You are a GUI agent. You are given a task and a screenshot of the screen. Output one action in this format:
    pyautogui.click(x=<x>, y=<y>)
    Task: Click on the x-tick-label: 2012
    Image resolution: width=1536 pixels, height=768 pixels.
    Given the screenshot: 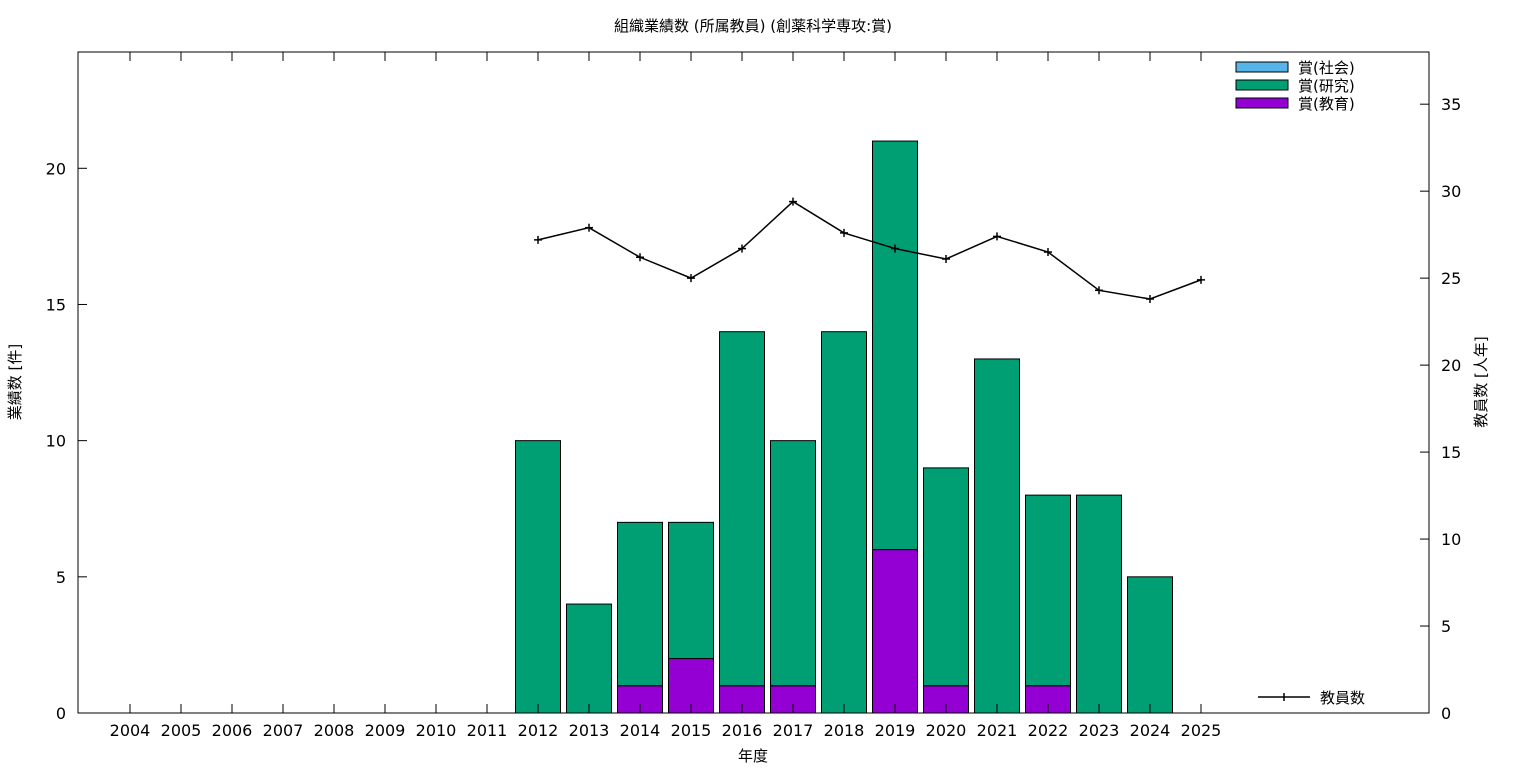 What is the action you would take?
    pyautogui.click(x=538, y=730)
    